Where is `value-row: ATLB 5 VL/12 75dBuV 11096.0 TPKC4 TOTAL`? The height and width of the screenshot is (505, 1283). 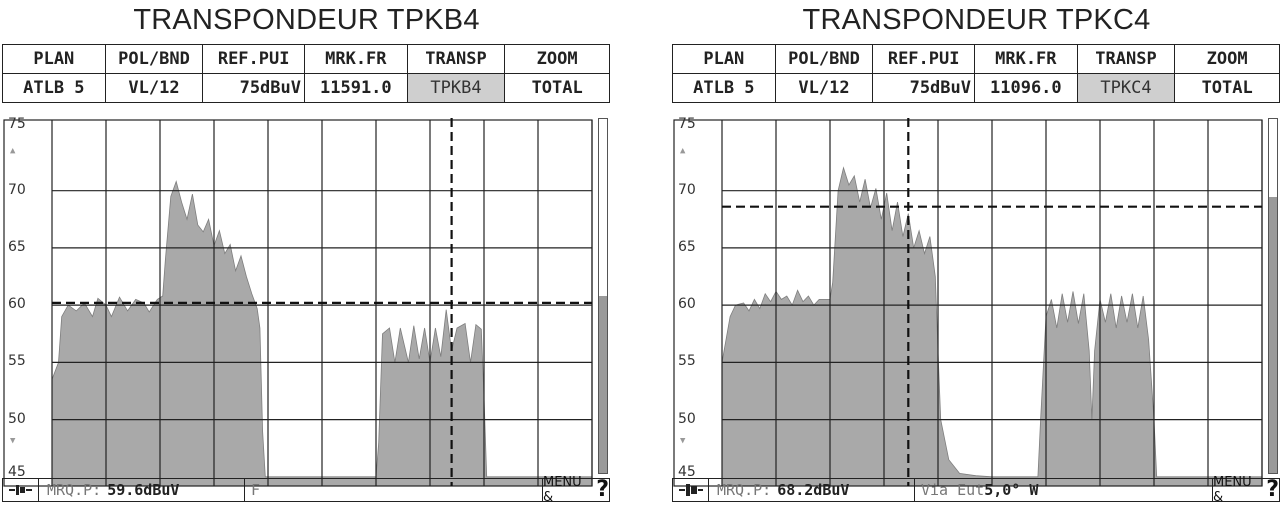
value-row: ATLB 5 VL/12 75dBuV 11096.0 TPKC4 TOTAL is located at coordinates (976, 88).